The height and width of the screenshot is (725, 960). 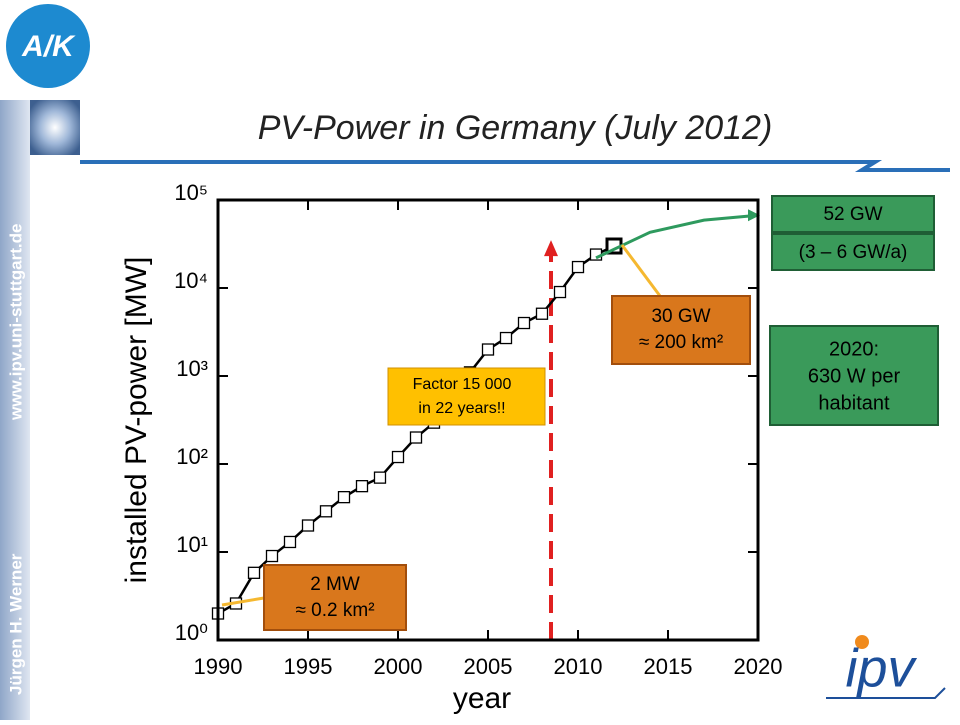 I want to click on rate-box, so click(x=853, y=252).